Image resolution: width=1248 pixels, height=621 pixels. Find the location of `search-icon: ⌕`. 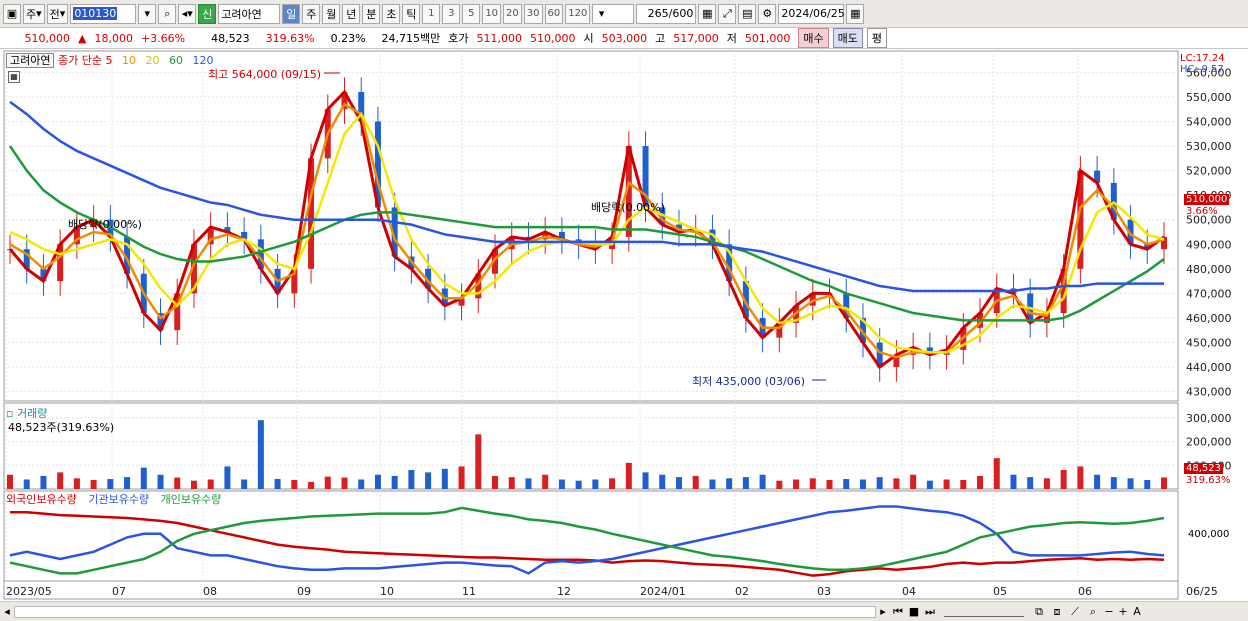

search-icon: ⌕ is located at coordinates (167, 13).